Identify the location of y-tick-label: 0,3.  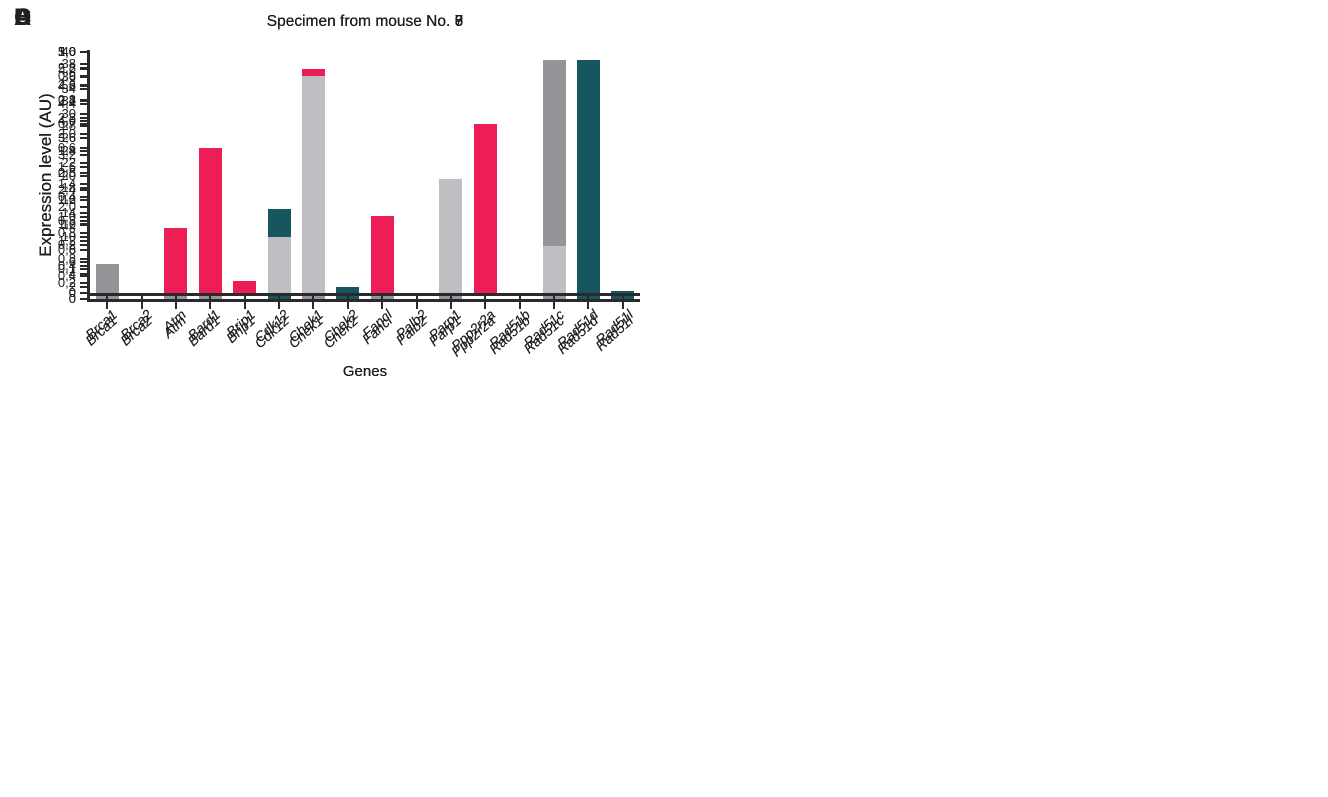
(66, 220).